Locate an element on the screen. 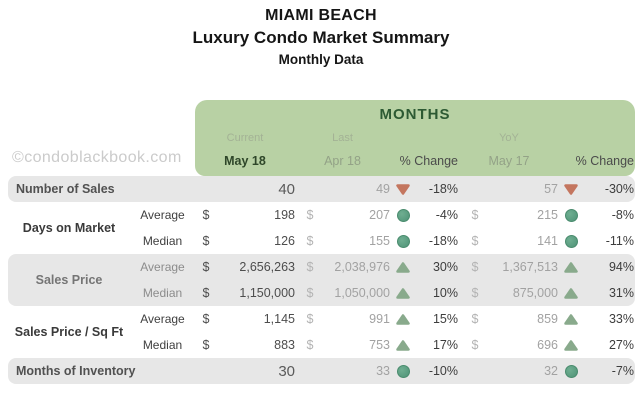 The width and height of the screenshot is (642, 401). metric-label: Days on Market is located at coordinates (69, 228).